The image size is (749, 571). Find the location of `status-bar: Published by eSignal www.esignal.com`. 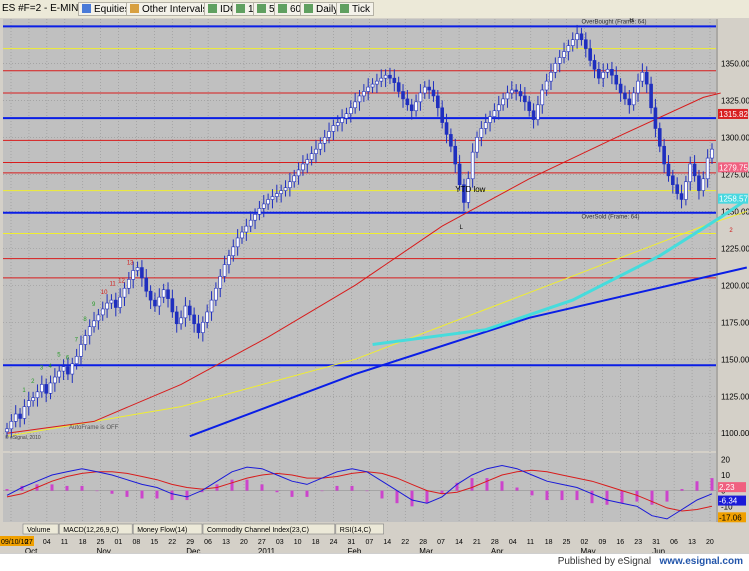

status-bar: Published by eSignal www.esignal.com is located at coordinates (374, 562).